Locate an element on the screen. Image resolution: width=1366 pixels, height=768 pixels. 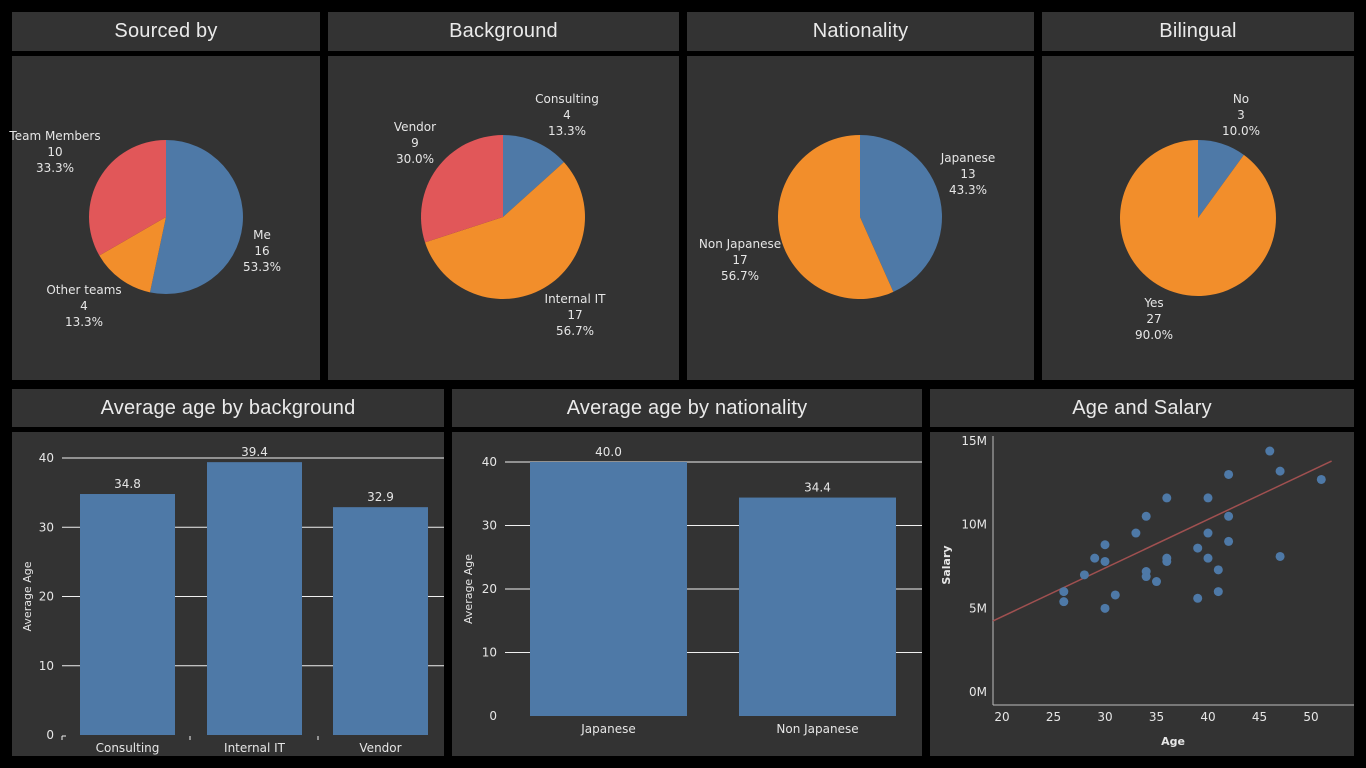
pie-label-count-sourced-2: 10 is located at coordinates (54, 152).